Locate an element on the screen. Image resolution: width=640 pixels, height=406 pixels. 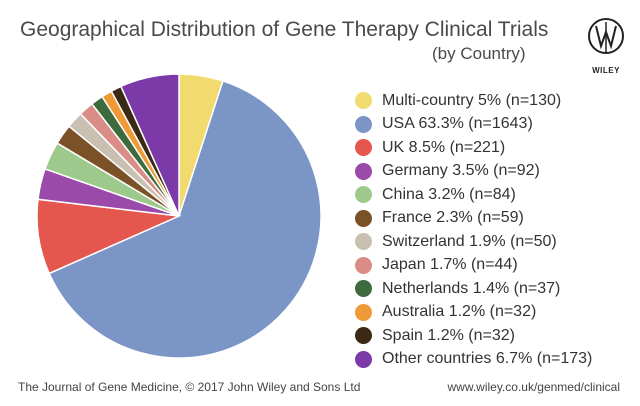
legend-item-japan: Japan 1.7% (n=44) is located at coordinates (473, 266).